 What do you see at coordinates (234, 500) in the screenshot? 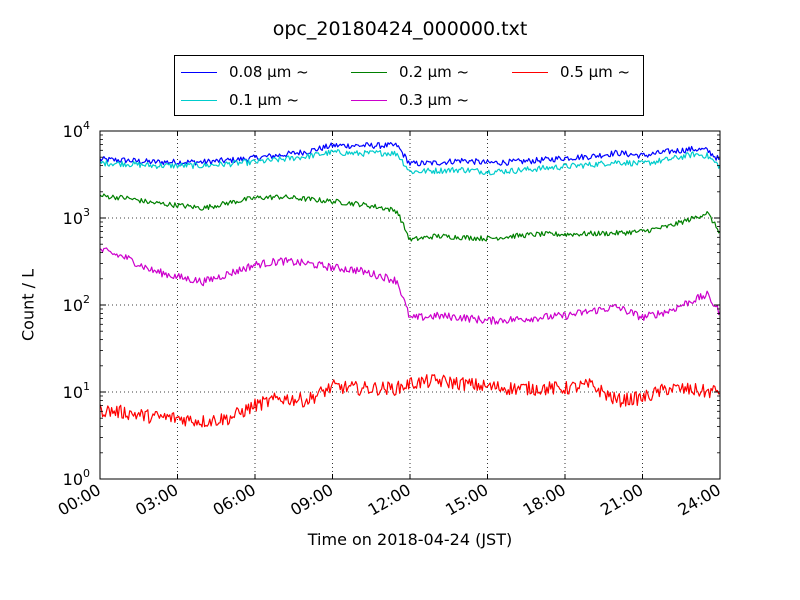
I see `x-tick-label: 06:00` at bounding box center [234, 500].